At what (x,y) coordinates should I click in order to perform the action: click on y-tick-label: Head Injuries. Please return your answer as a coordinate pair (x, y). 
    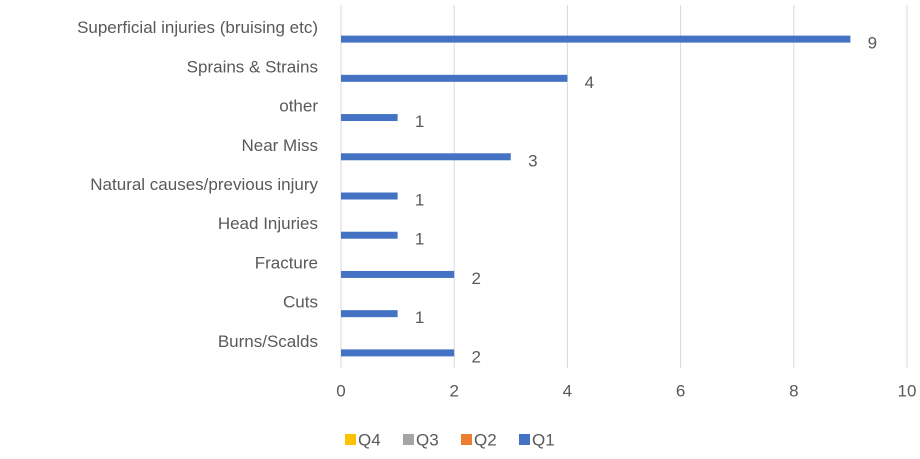
    Looking at the image, I should click on (268, 223).